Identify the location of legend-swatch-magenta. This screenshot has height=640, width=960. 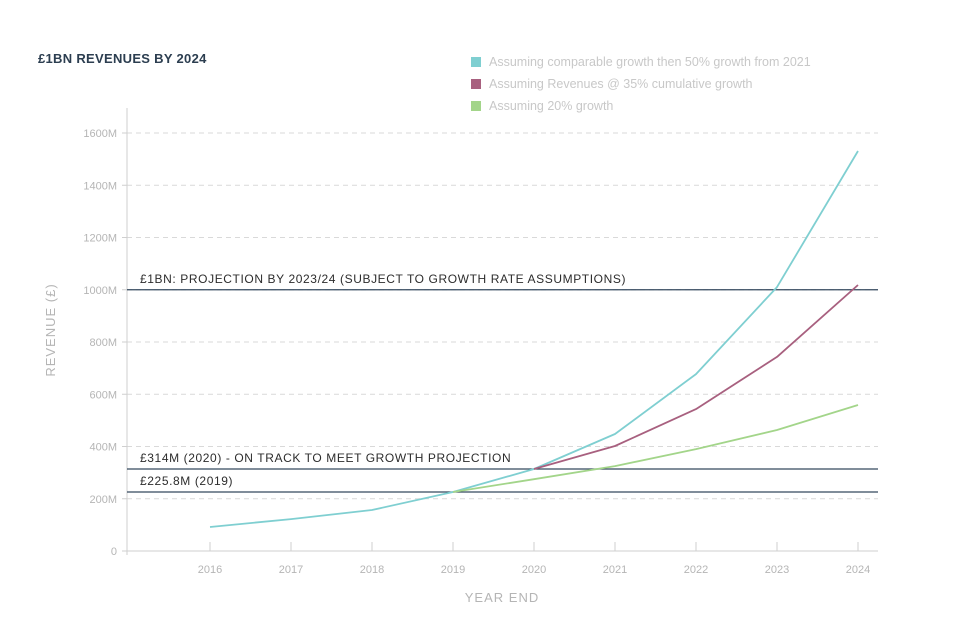
(476, 84).